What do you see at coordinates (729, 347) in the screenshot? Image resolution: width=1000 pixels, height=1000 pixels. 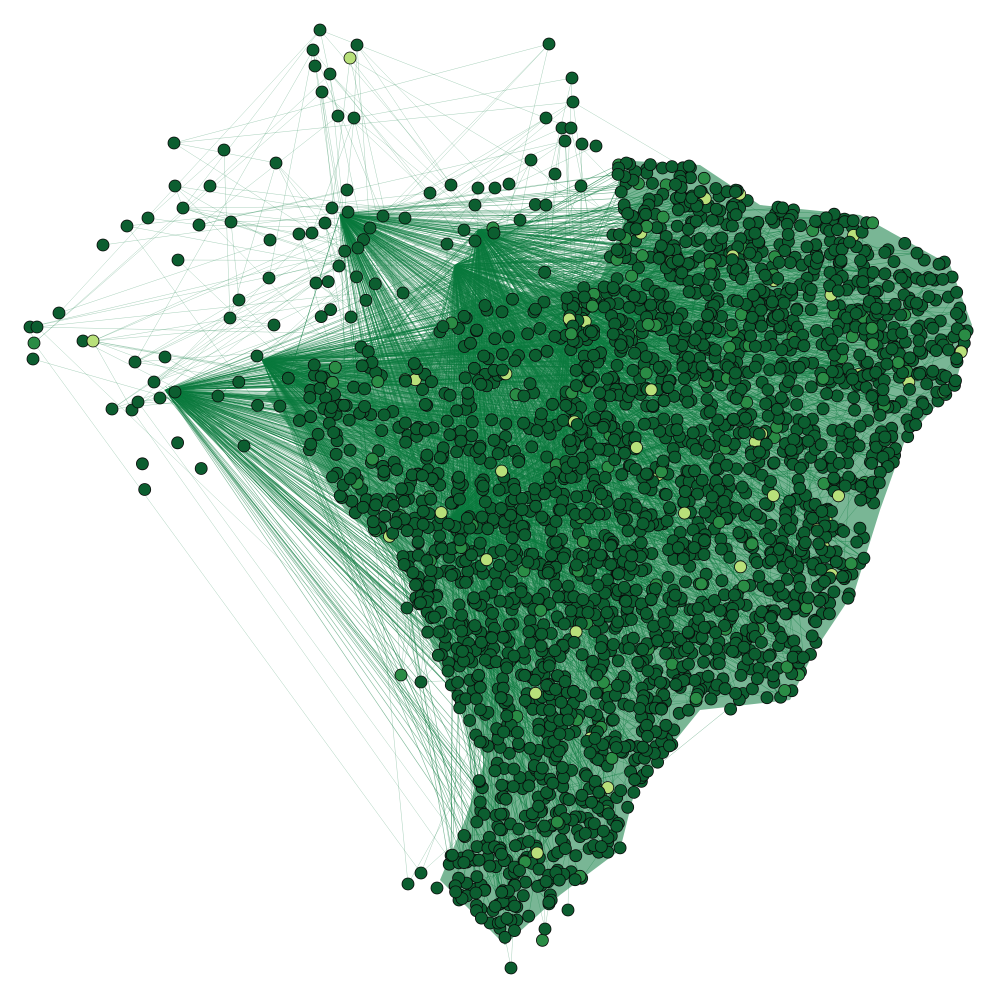 I see `node-g1433` at bounding box center [729, 347].